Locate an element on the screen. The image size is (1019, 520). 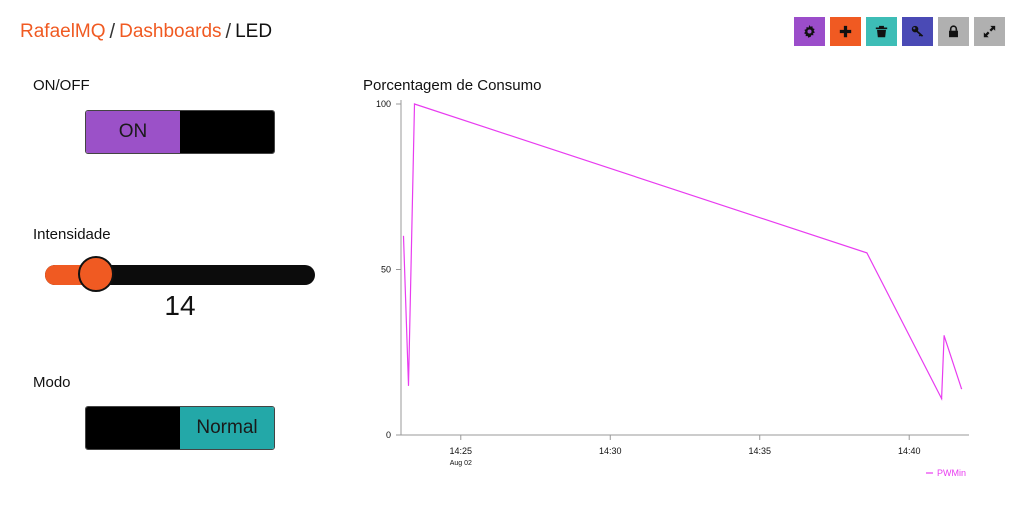
onoff-label: ON/OFF is located at coordinates (61, 85).